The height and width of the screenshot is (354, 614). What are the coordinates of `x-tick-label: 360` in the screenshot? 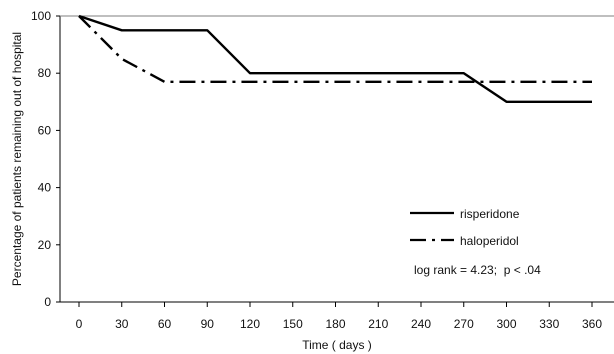 It's located at (592, 324).